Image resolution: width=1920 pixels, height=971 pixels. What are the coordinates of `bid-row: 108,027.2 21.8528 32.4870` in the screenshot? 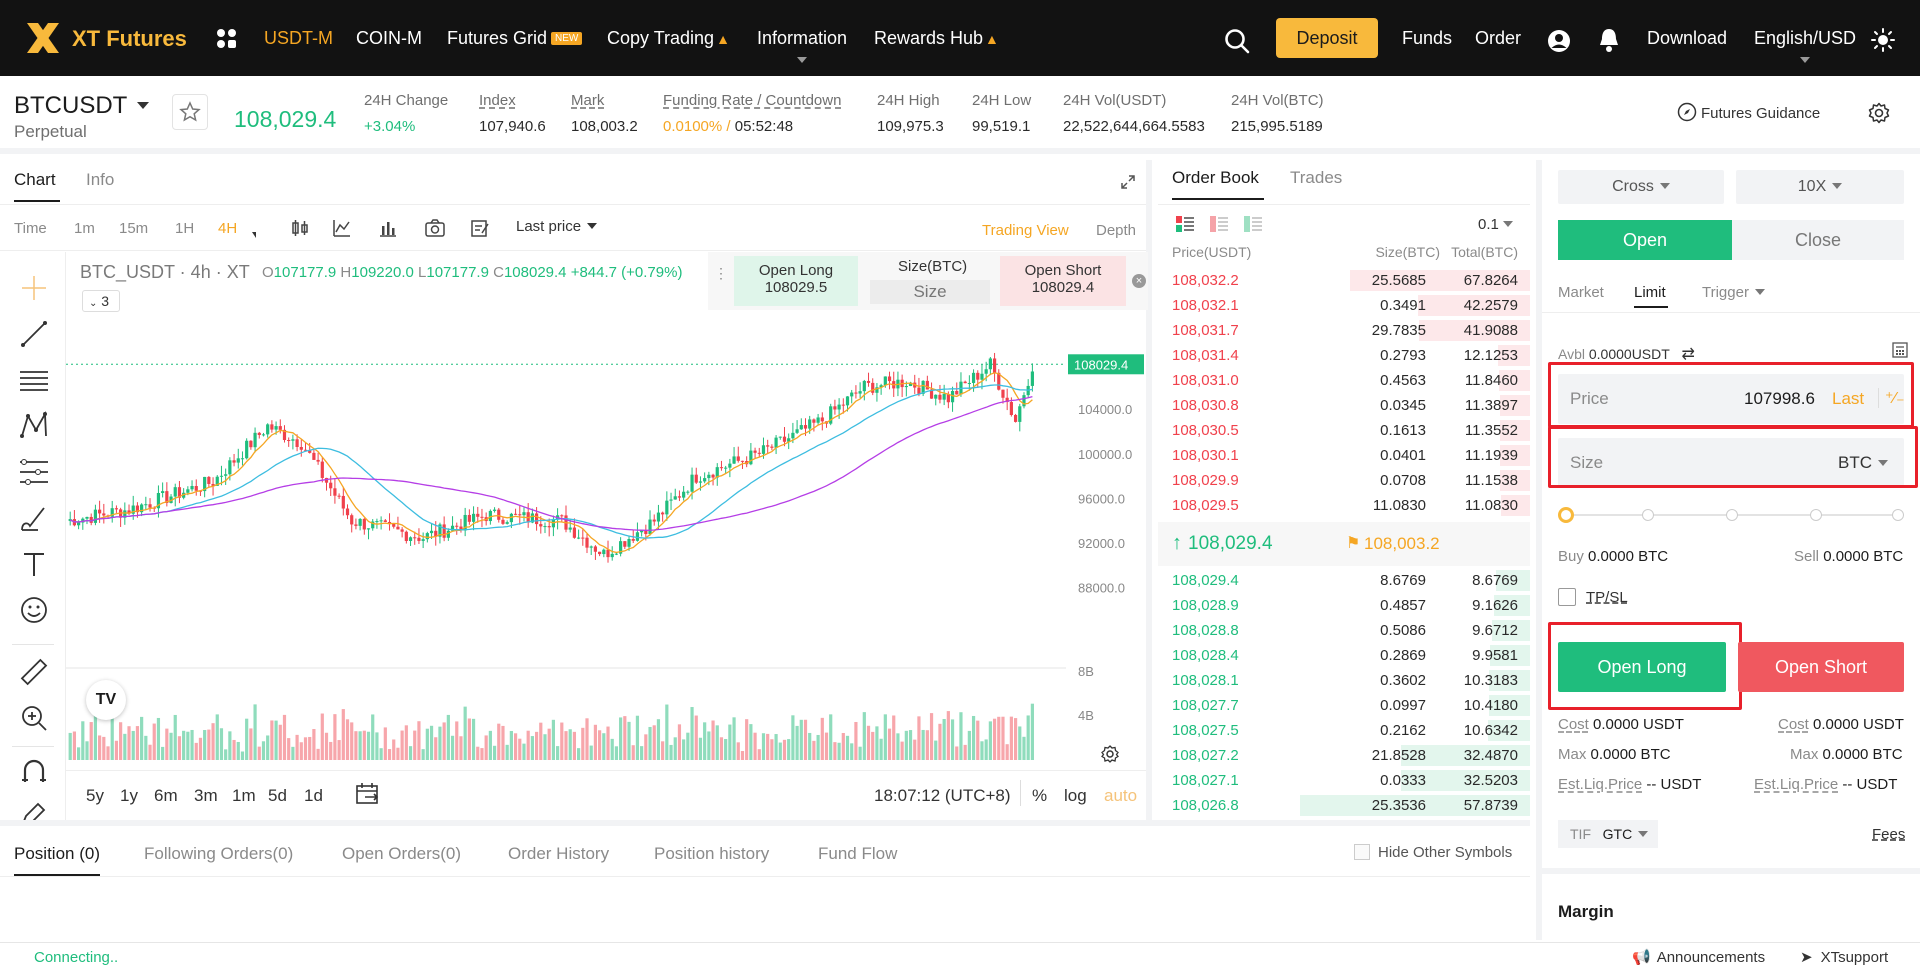 It's located at (1344, 755).